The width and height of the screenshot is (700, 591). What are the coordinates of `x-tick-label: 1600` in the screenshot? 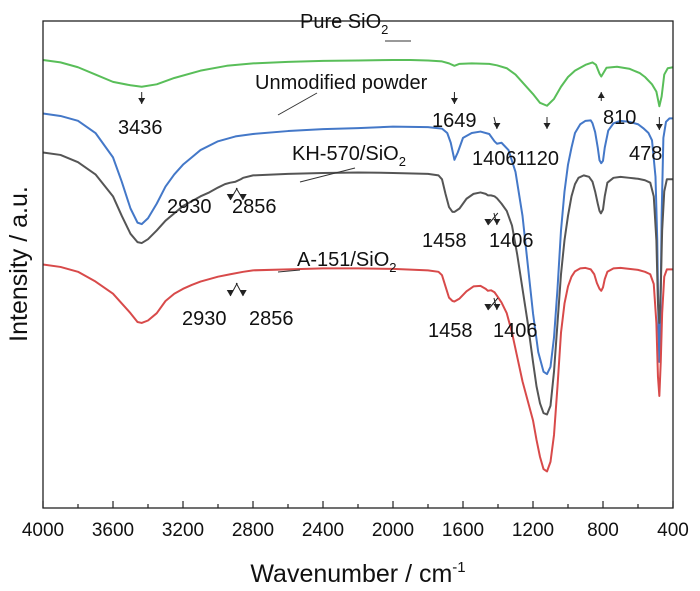 It's located at (463, 530).